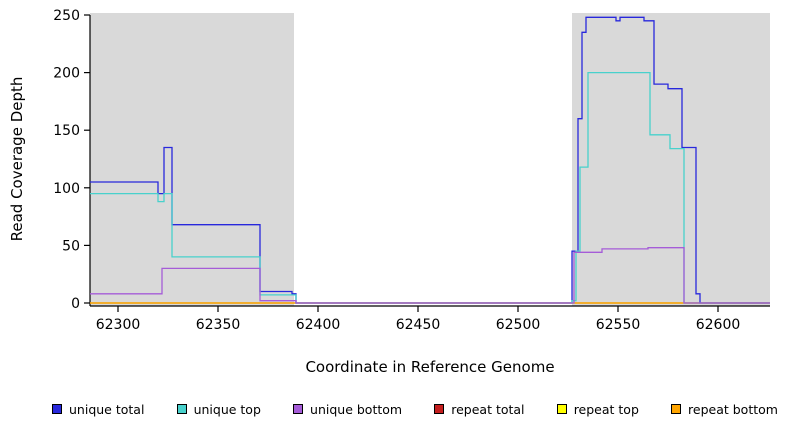 The height and width of the screenshot is (432, 792). Describe the element at coordinates (218, 325) in the screenshot. I see `x-tick-label: 62350` at that location.